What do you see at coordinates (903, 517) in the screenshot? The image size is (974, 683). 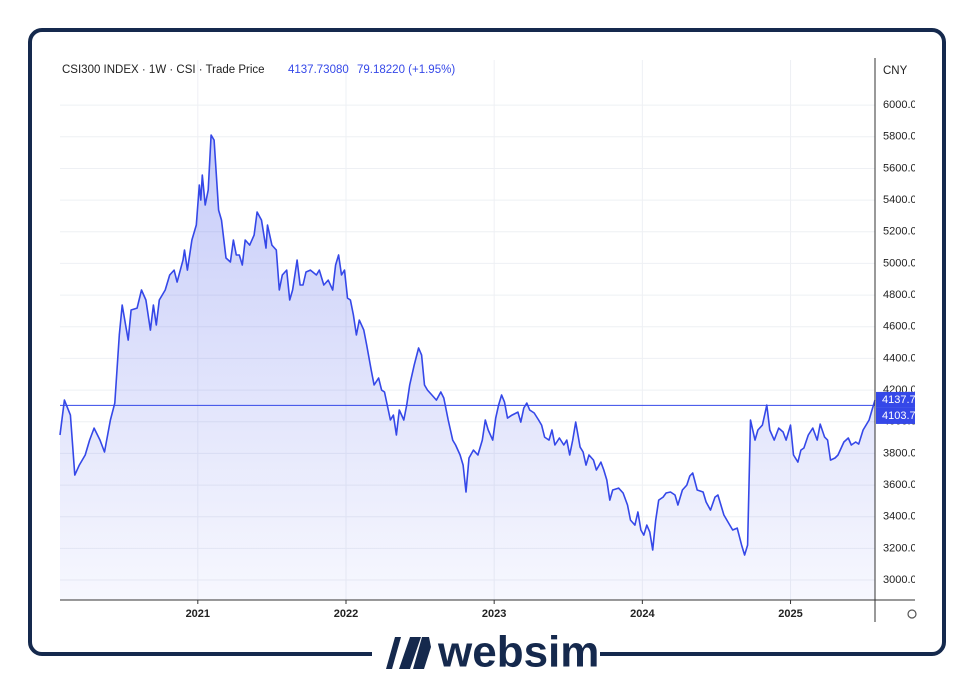 I see `y-tick-label: 3400.00` at bounding box center [903, 517].